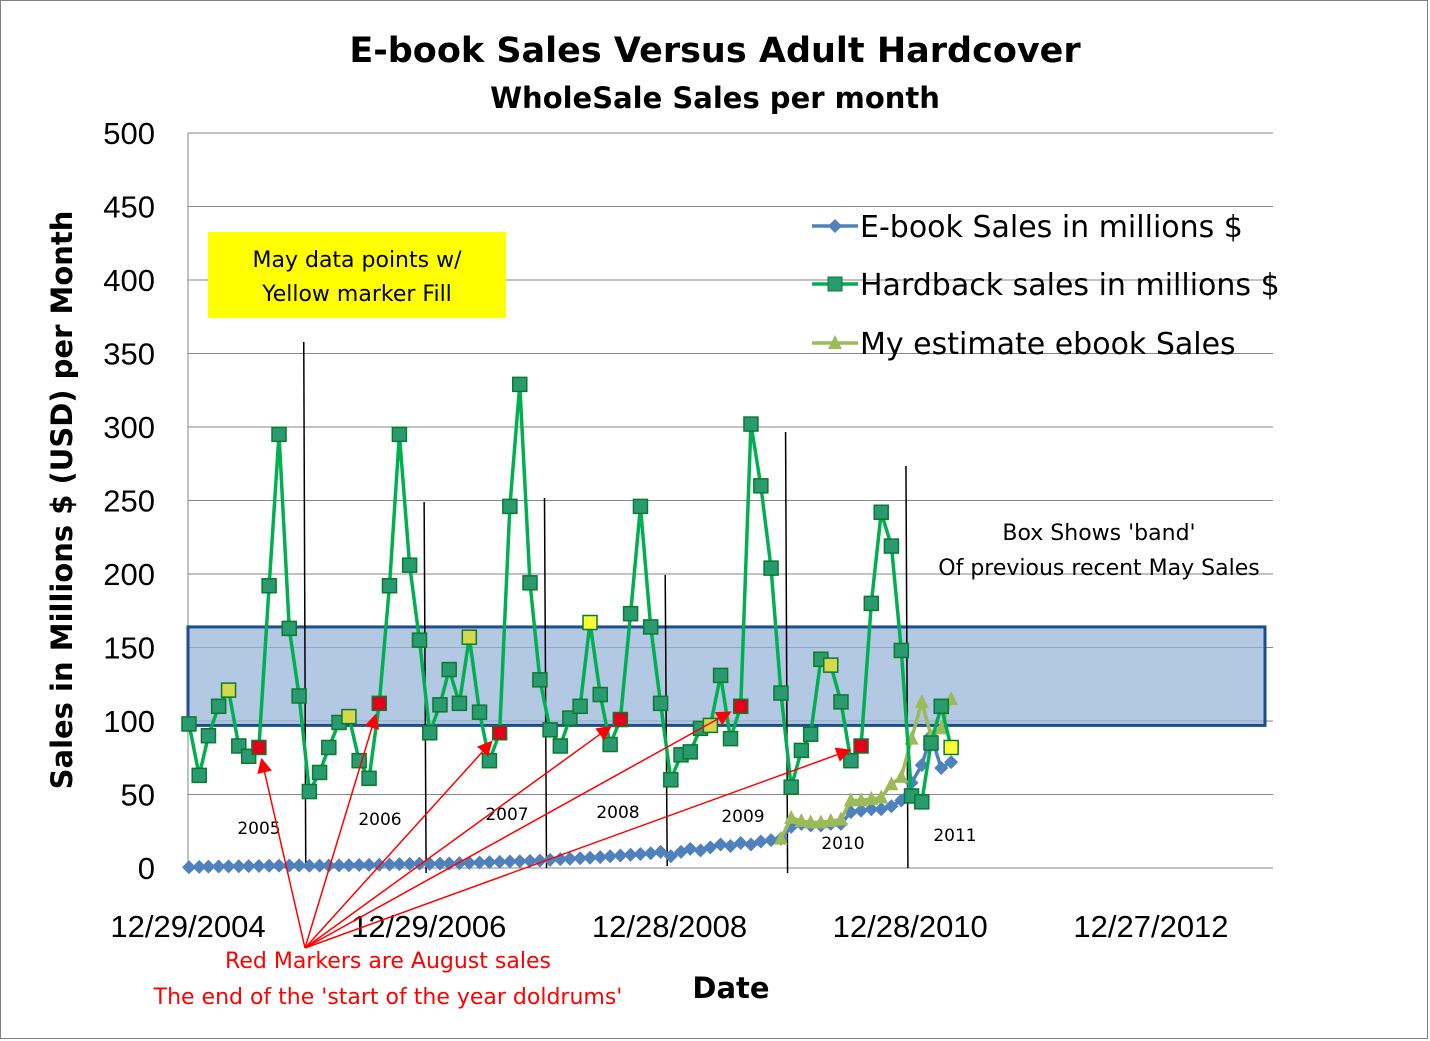 This screenshot has width=1430, height=1041. I want to click on y-tick-label: 0, so click(146, 868).